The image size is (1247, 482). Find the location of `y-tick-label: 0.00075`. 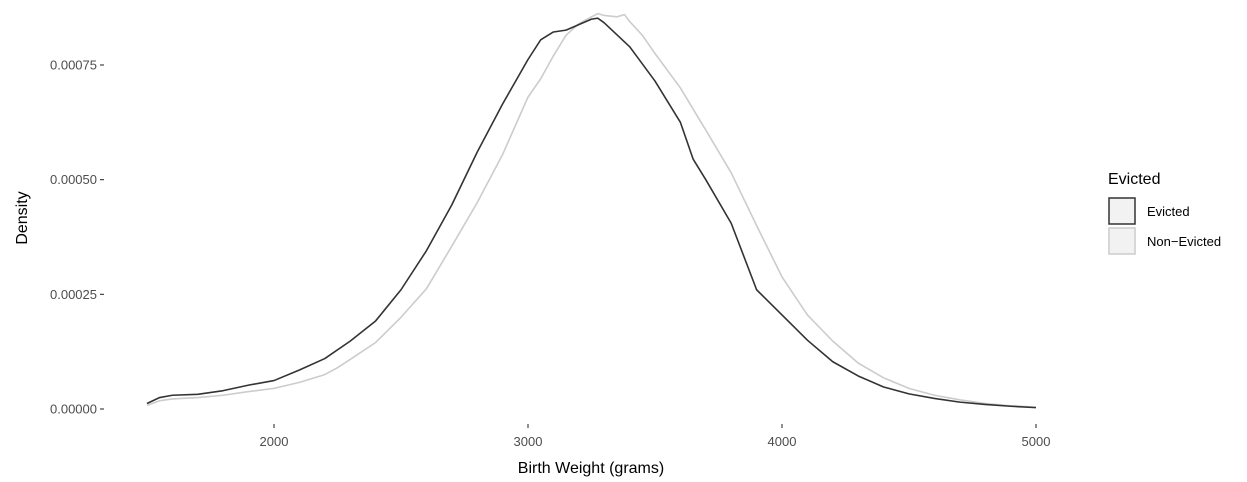

y-tick-label: 0.00075 is located at coordinates (73, 65).